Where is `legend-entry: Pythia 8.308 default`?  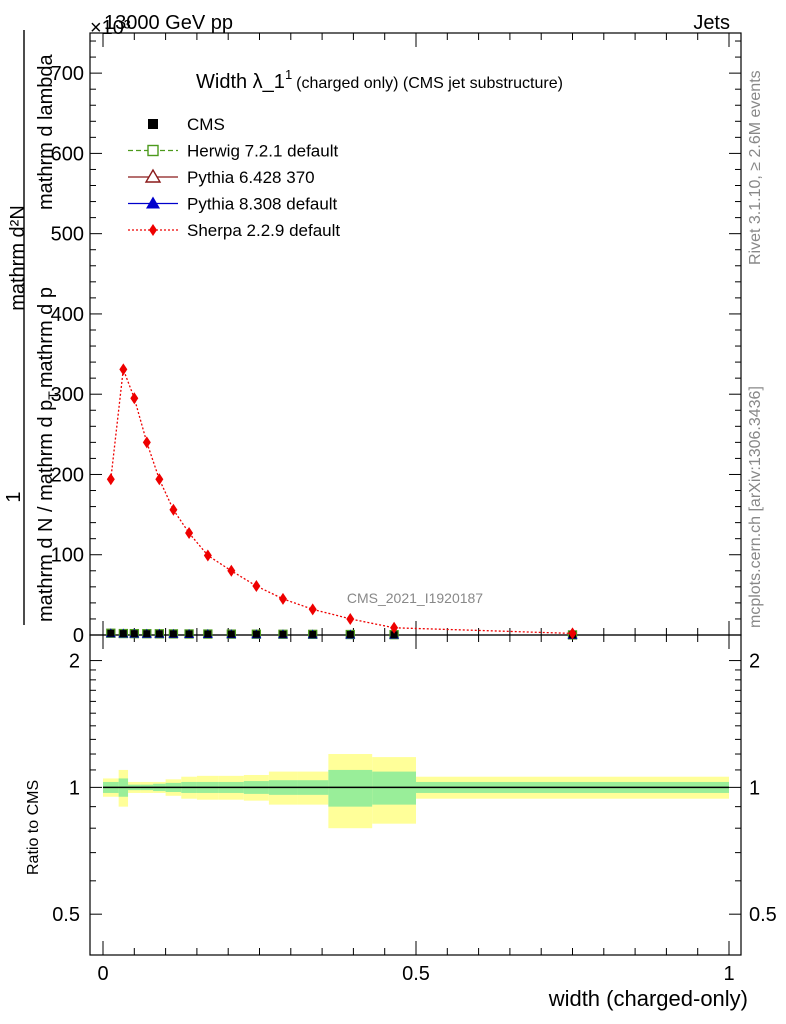
legend-entry: Pythia 8.308 default is located at coordinates (233, 204).